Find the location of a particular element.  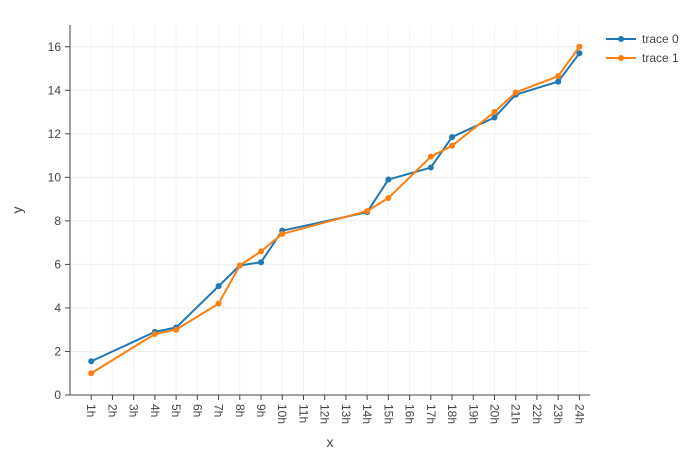

legend-item: trace 0 is located at coordinates (642, 39).